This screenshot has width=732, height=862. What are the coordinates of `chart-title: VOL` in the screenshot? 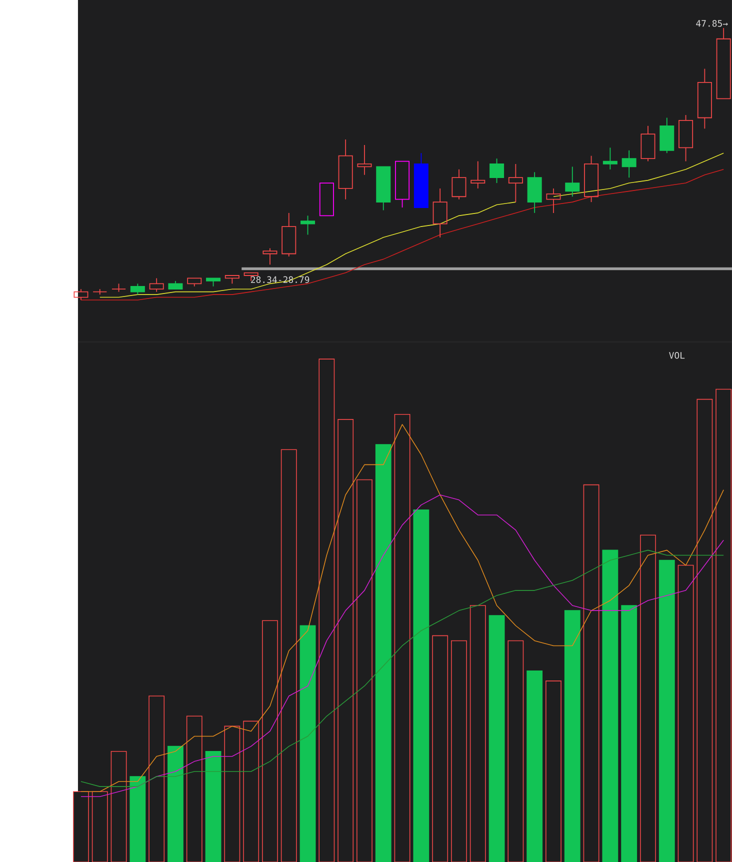 It's located at (677, 355).